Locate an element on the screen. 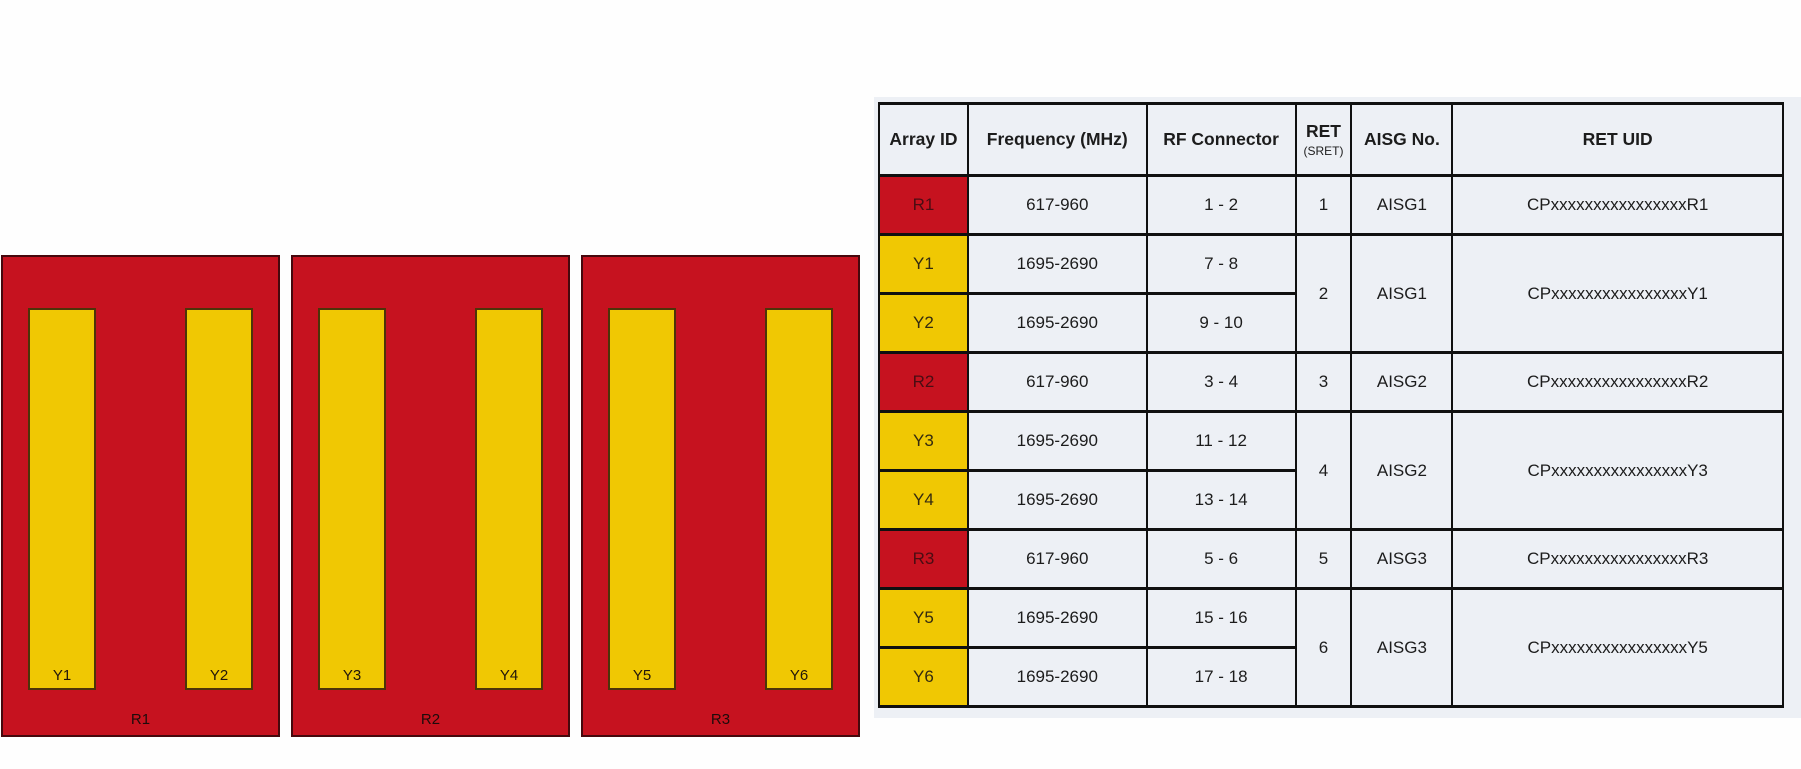  array-bar-y1: Y1 is located at coordinates (62, 499).